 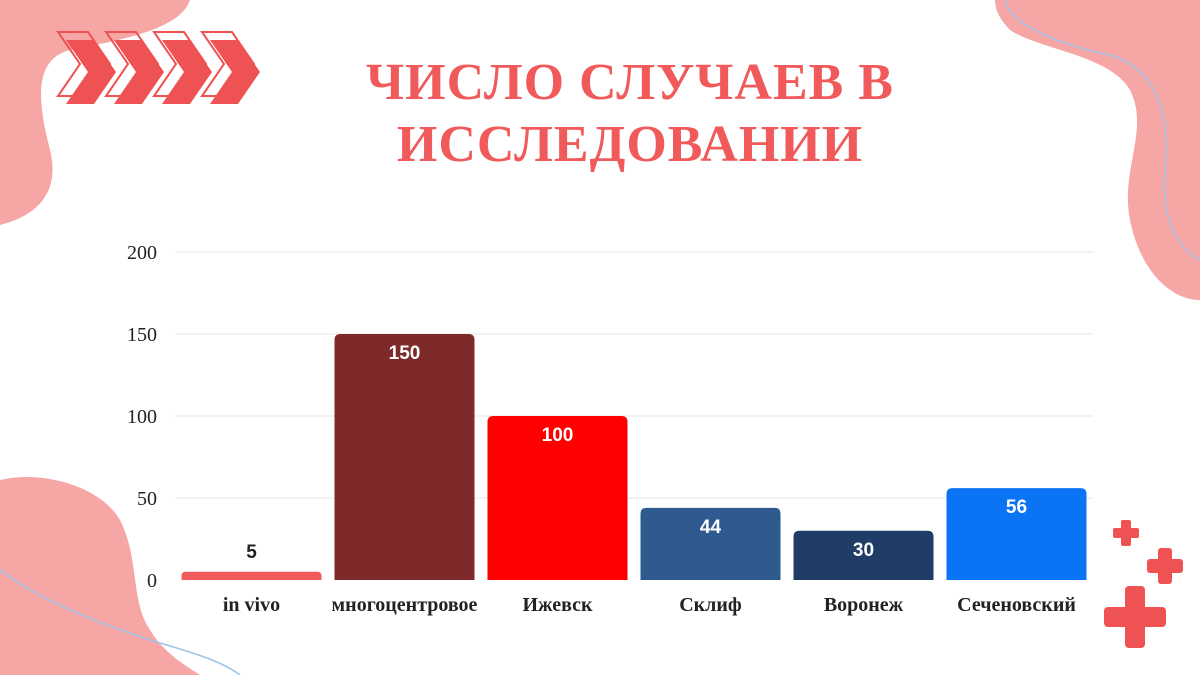 I want to click on x-category-label: Сеченовский, so click(x=1016, y=605).